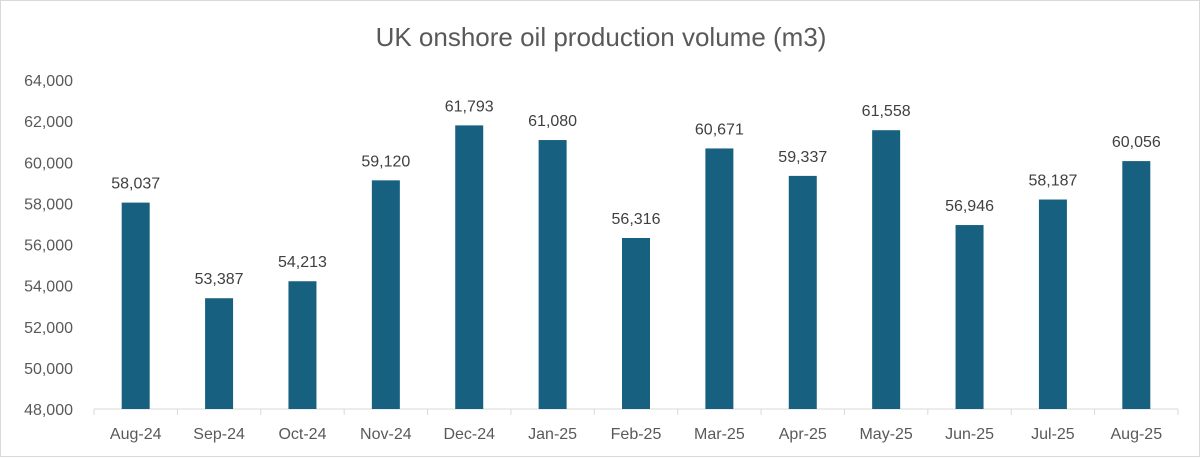 The width and height of the screenshot is (1200, 458). Describe the element at coordinates (302, 434) in the screenshot. I see `x-tick-label: Oct-24` at that location.